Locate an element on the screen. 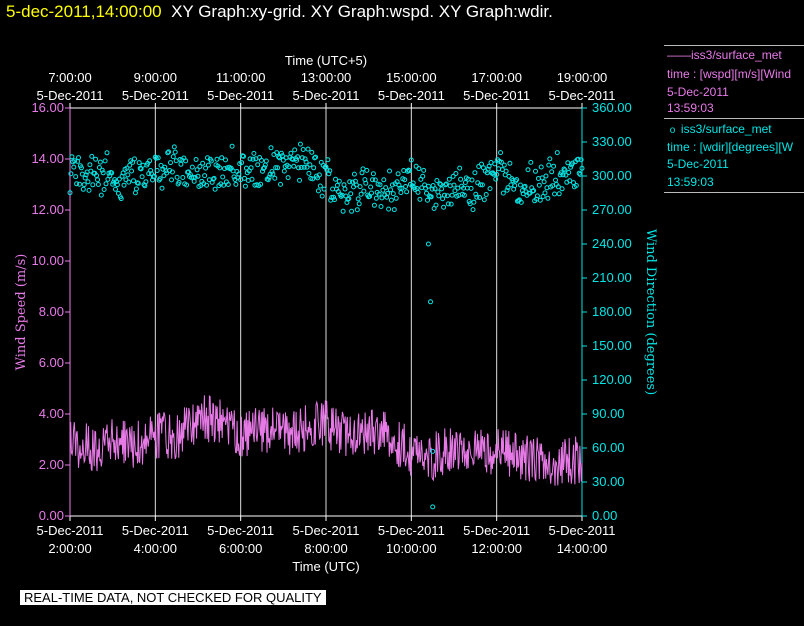 The width and height of the screenshot is (804, 626). quality-notice: REAL-TIME DATA, NOT CHECKED FOR QUALITY is located at coordinates (173, 597).